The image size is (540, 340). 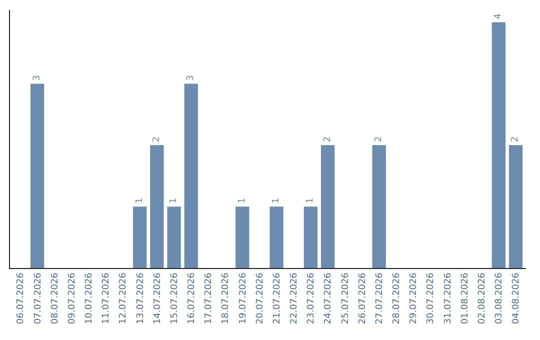 I want to click on x-tick-label: 09.07.2026, so click(x=72, y=298).